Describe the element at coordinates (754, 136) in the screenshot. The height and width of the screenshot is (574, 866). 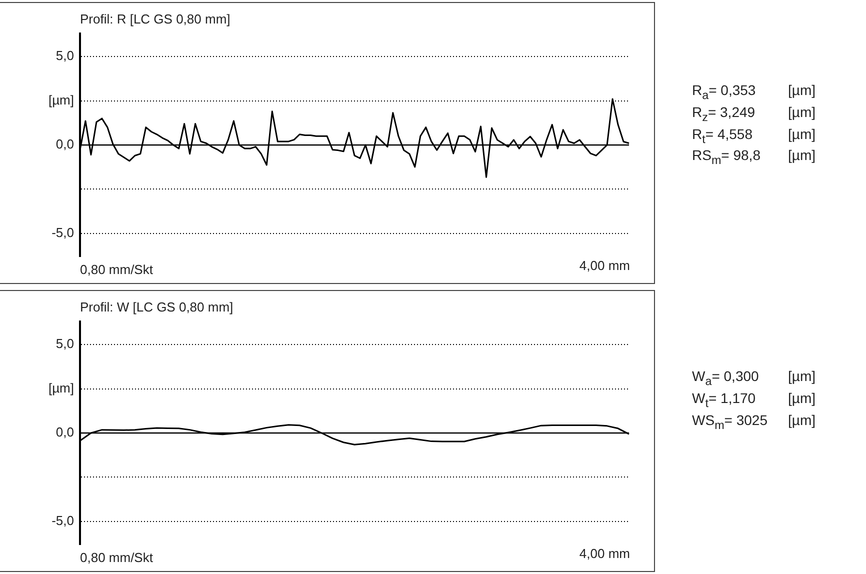
I see `text: R$_{t}$= 4,558 [µm]` at that location.